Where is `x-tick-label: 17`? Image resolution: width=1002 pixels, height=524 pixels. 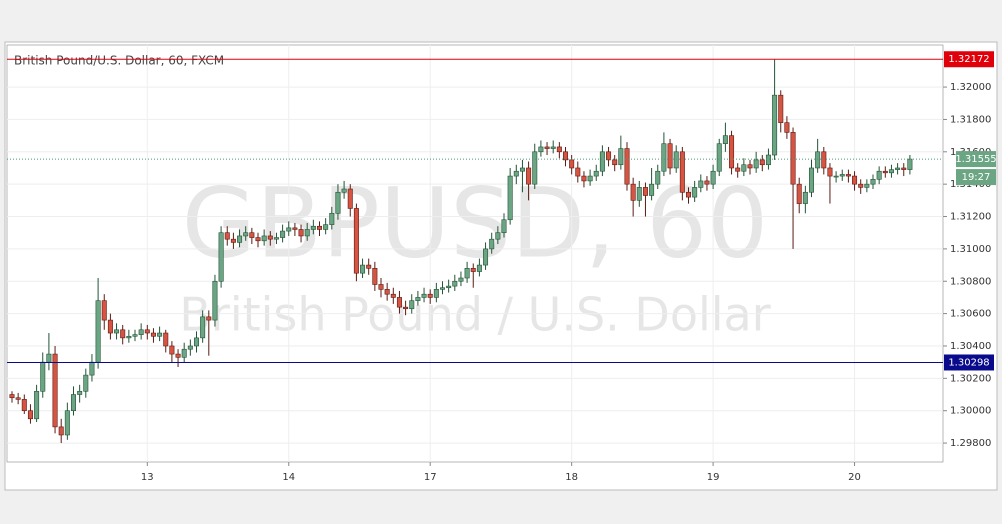 x-tick-label: 17 is located at coordinates (430, 477).